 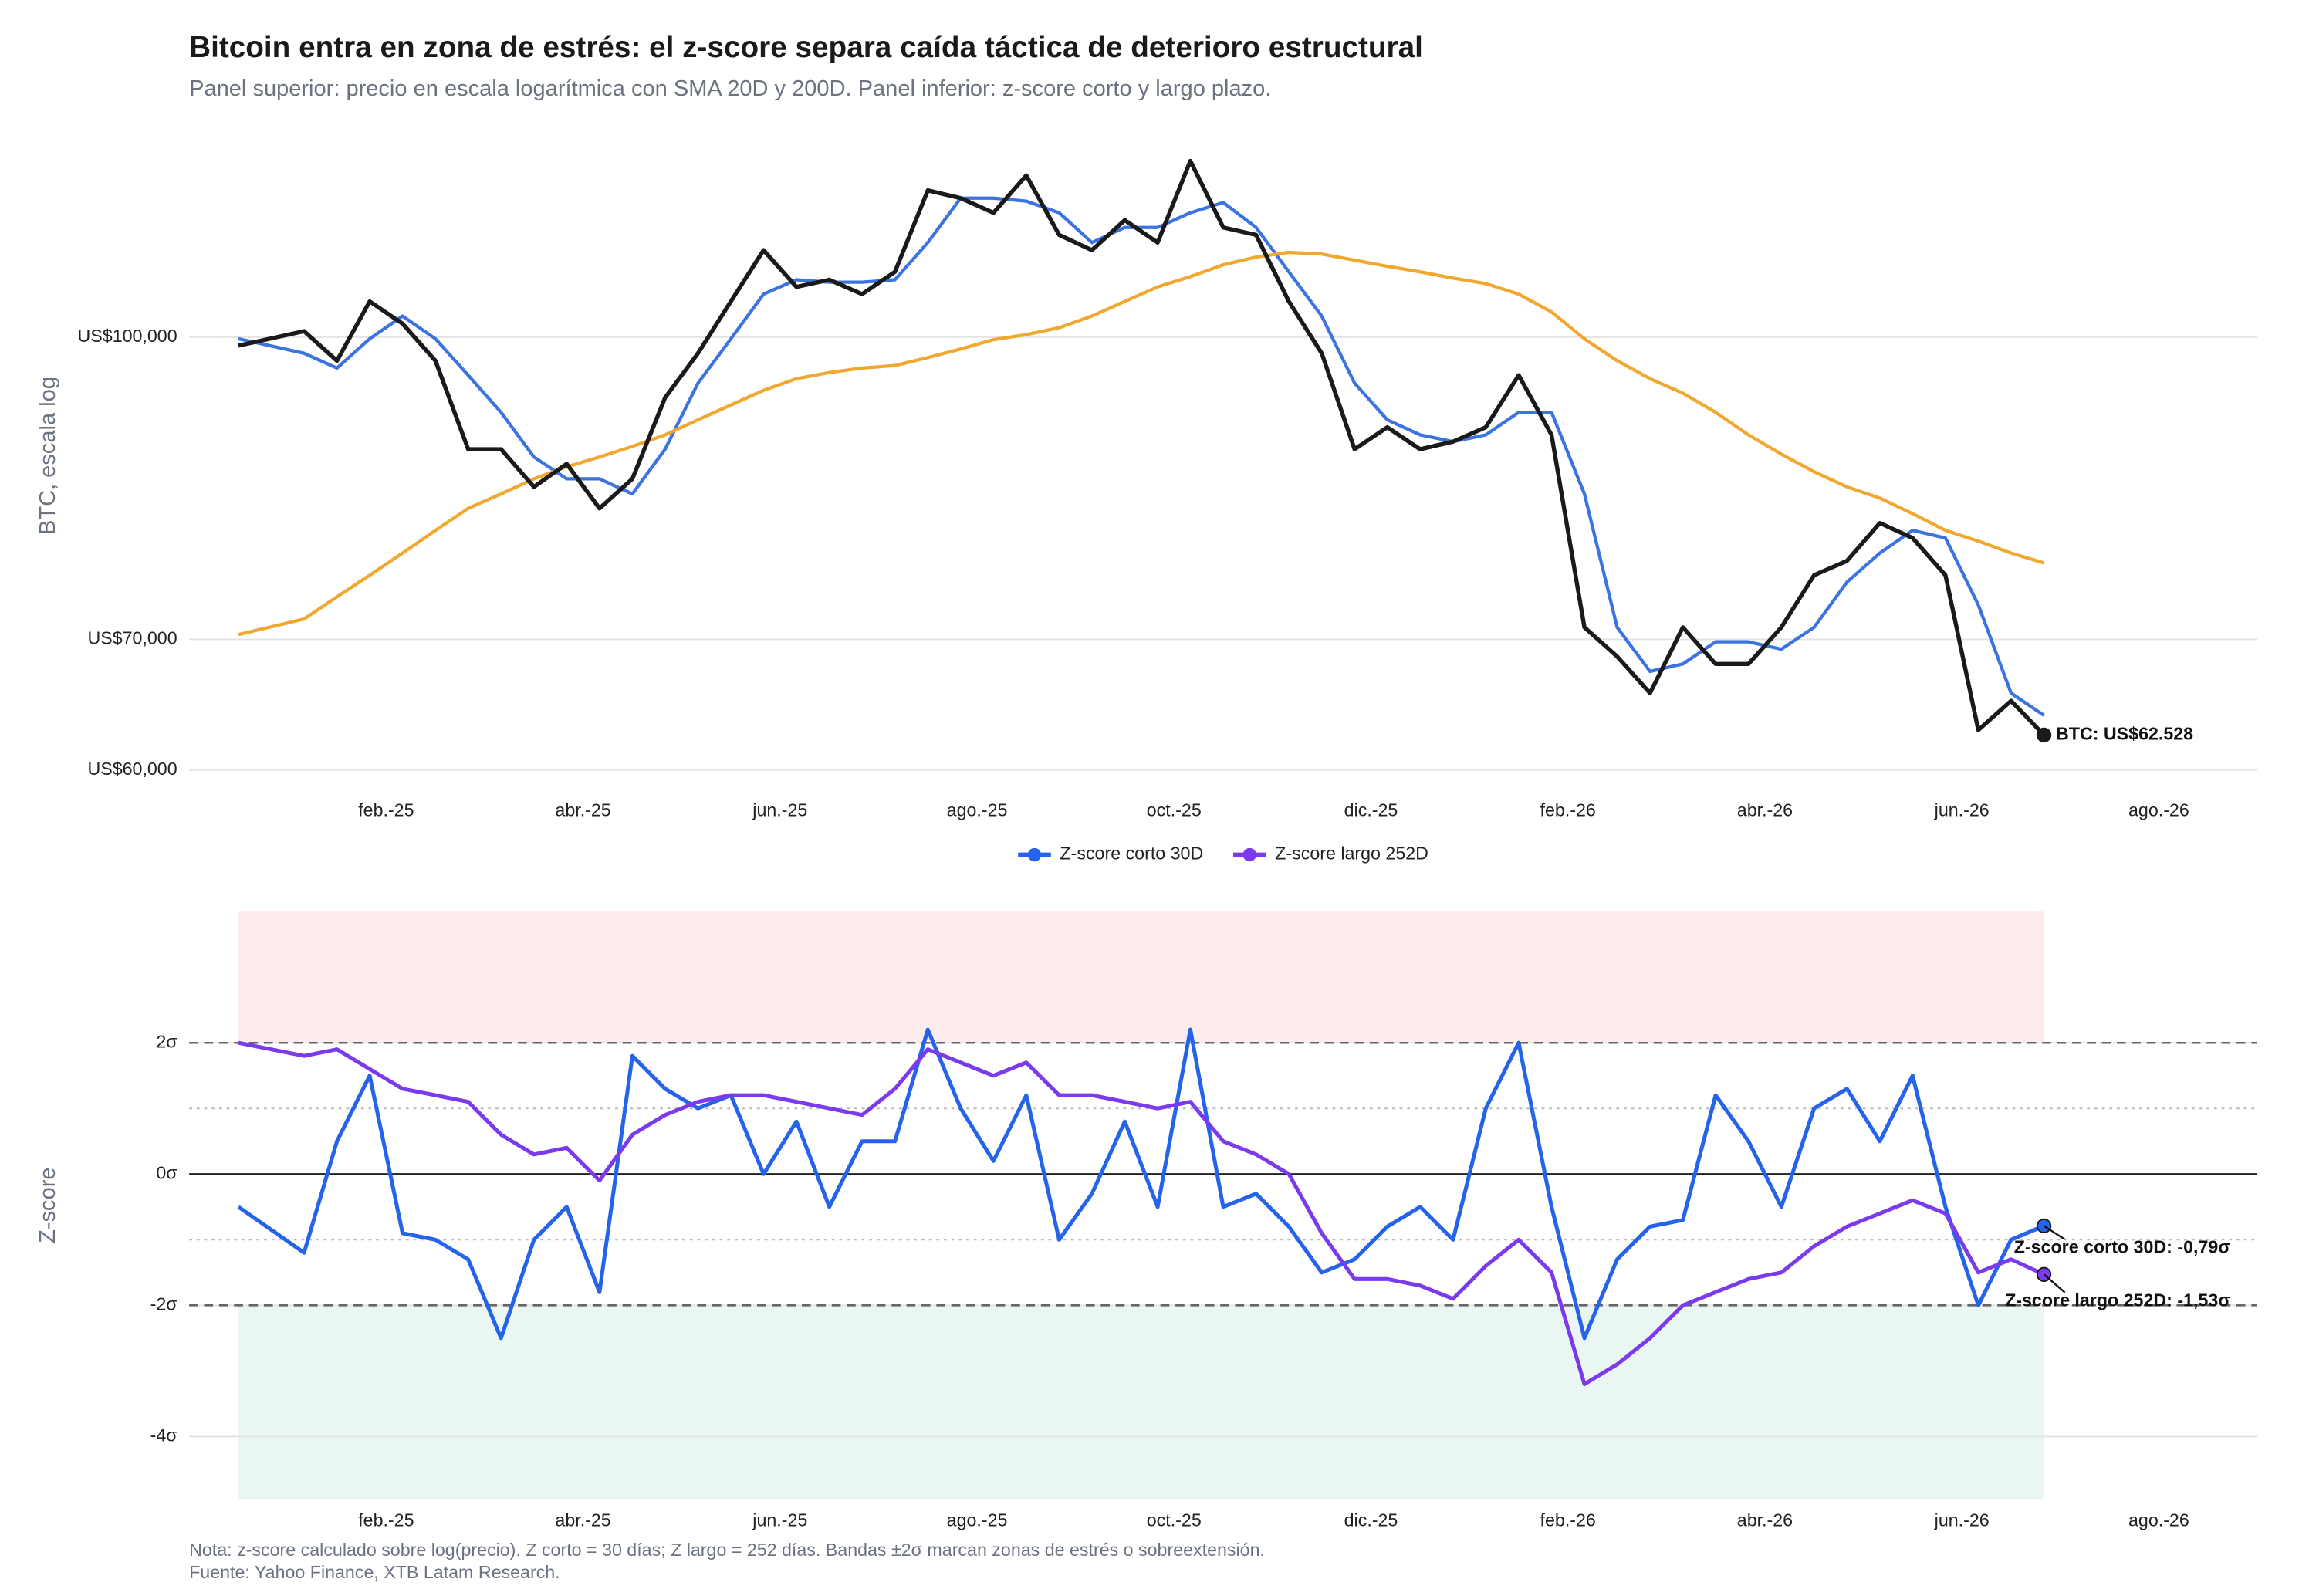 What do you see at coordinates (163, 1303) in the screenshot?
I see `y-tick-label: -2σ` at bounding box center [163, 1303].